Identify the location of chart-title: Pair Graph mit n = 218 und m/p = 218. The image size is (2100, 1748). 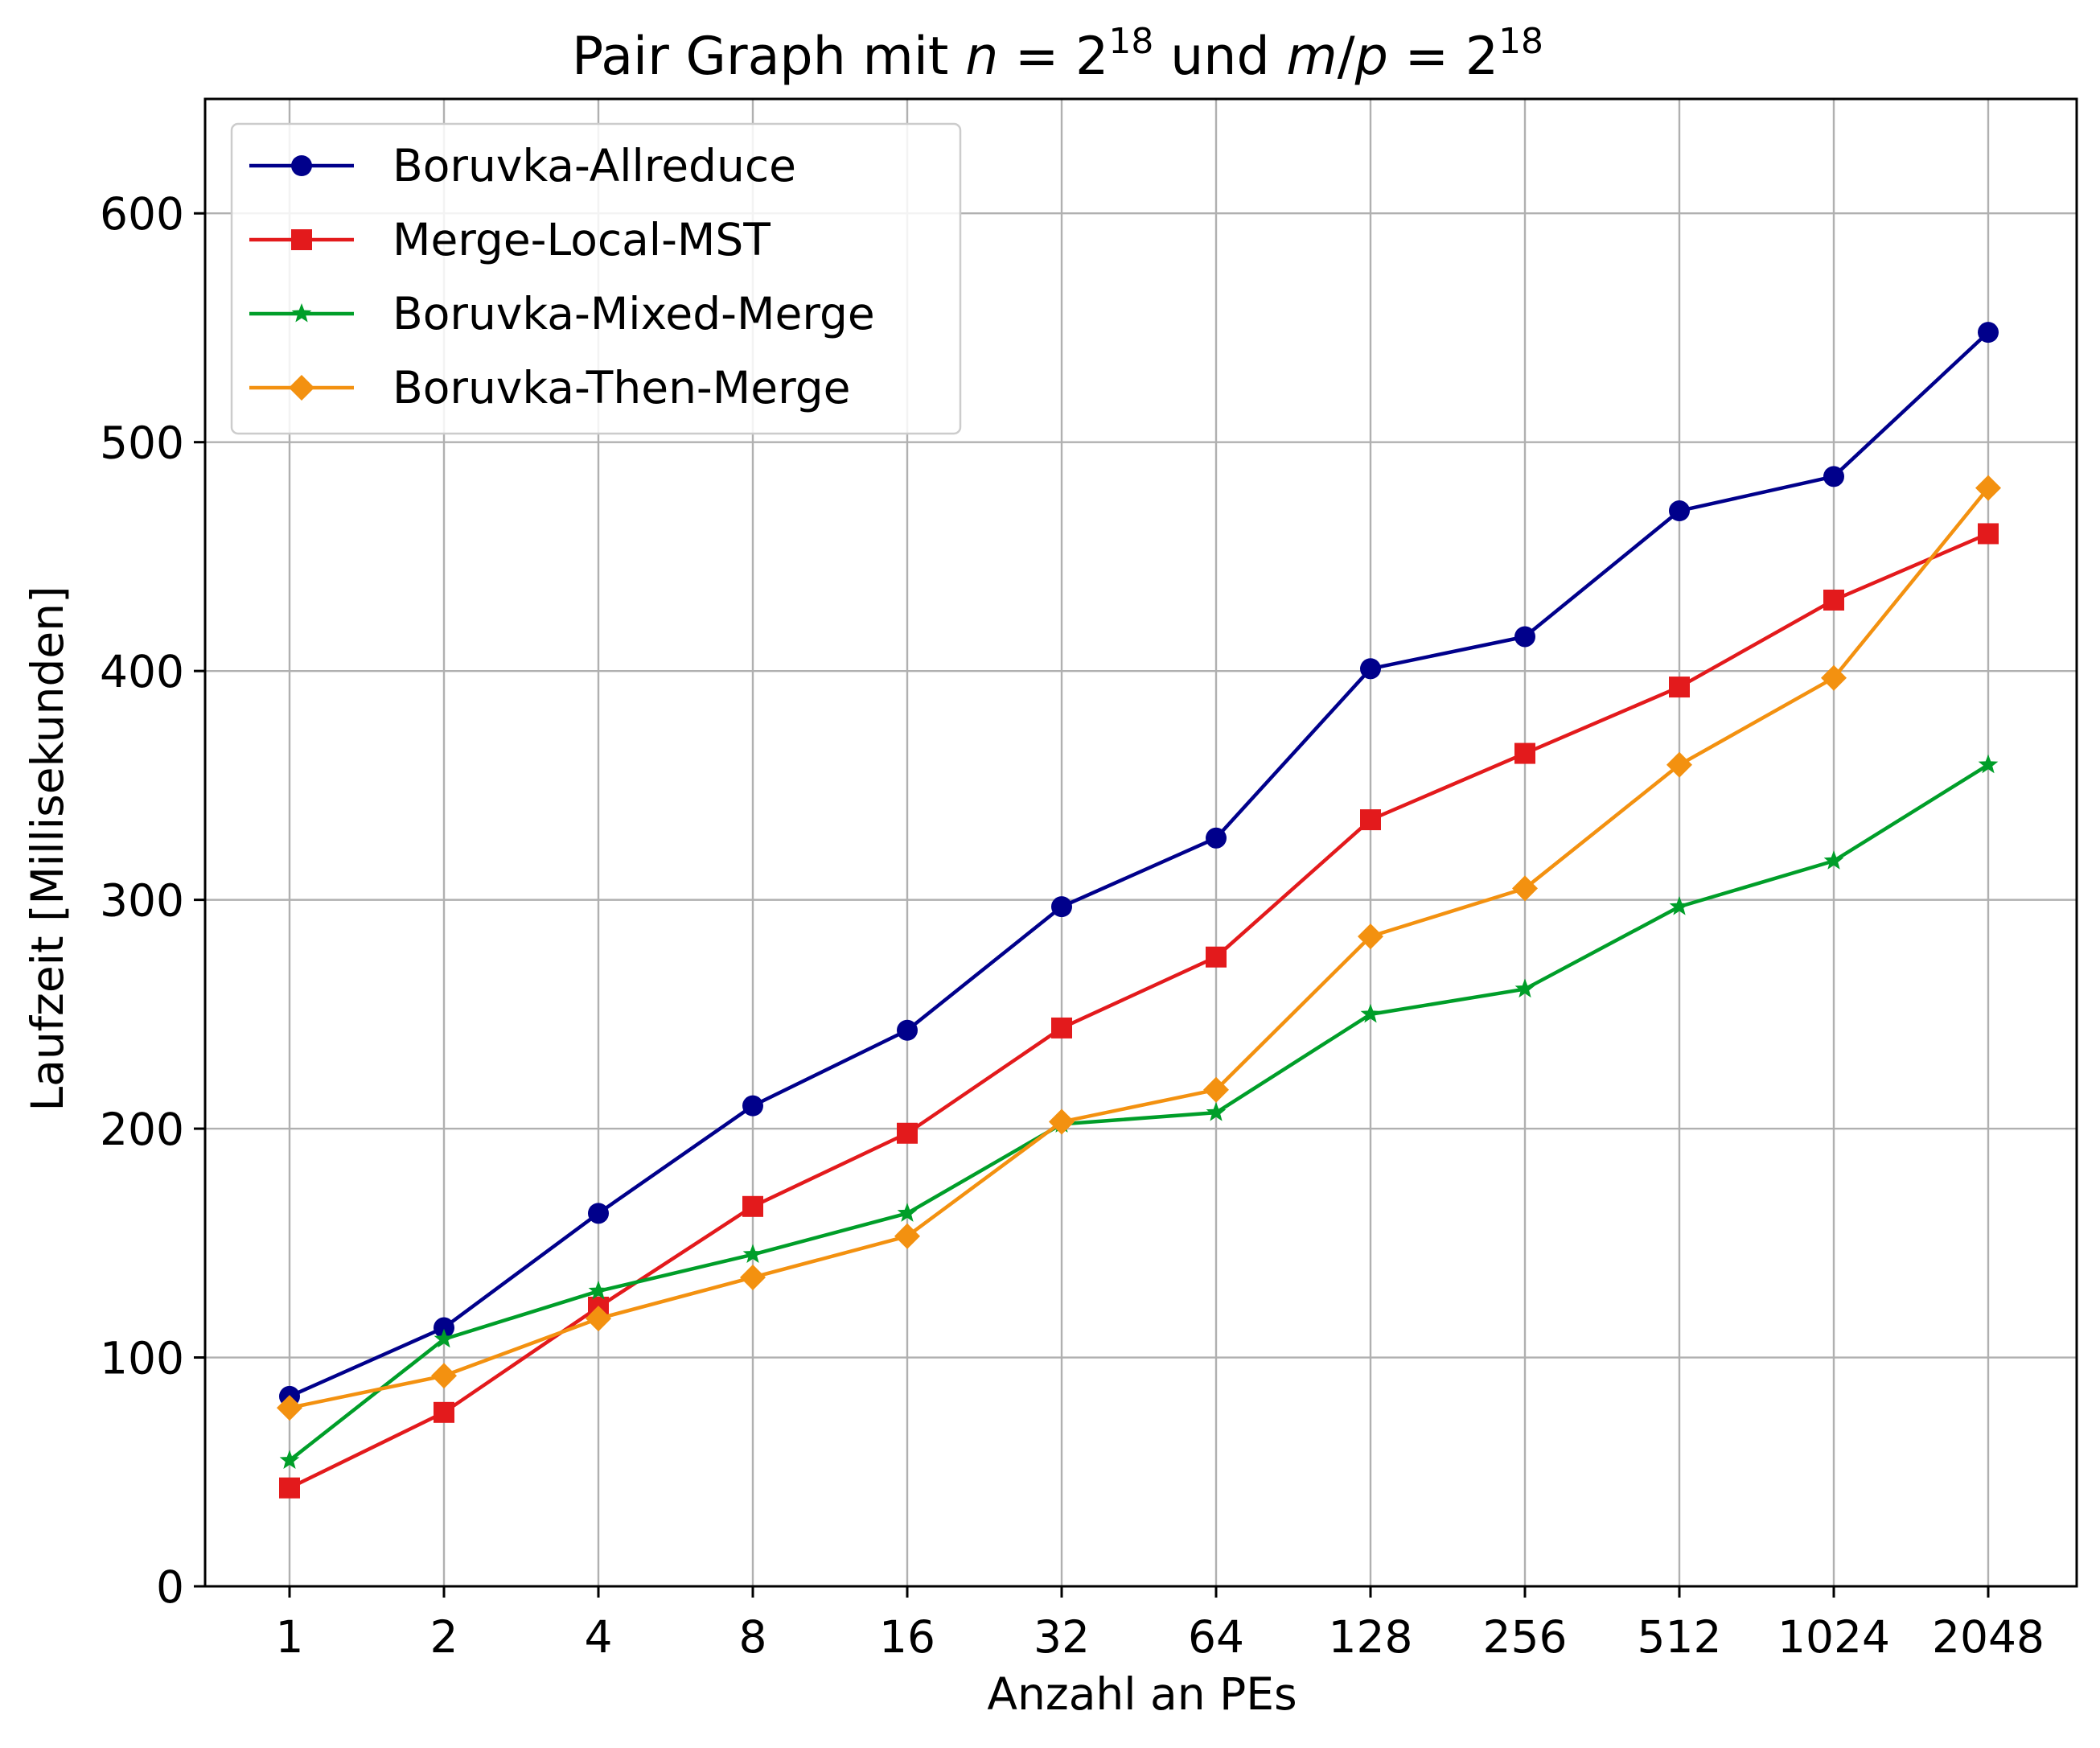
(1057, 54).